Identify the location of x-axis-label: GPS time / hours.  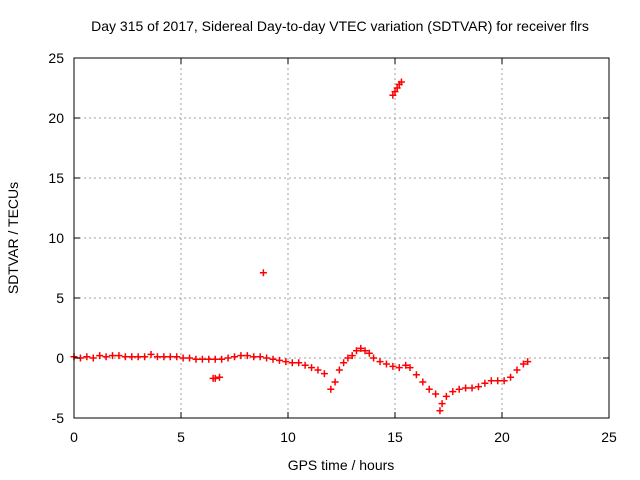
(341, 465).